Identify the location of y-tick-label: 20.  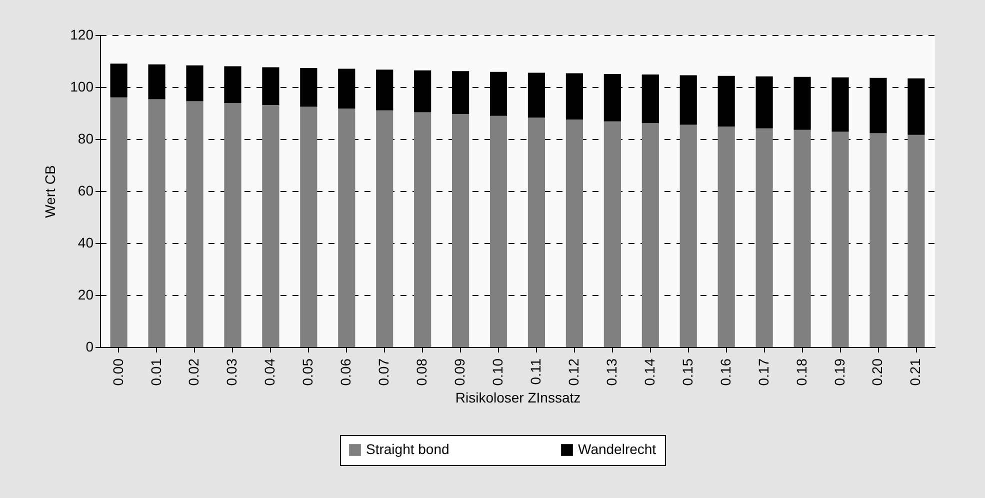
(86, 294).